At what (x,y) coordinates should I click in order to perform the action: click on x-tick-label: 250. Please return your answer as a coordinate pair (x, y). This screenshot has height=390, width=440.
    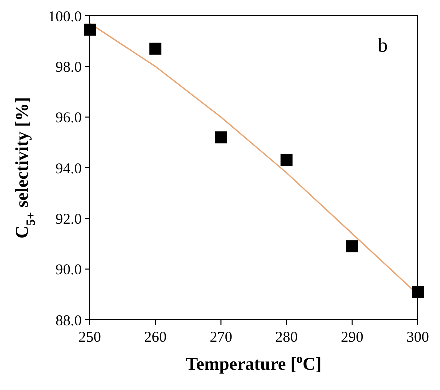
    Looking at the image, I should click on (90, 338).